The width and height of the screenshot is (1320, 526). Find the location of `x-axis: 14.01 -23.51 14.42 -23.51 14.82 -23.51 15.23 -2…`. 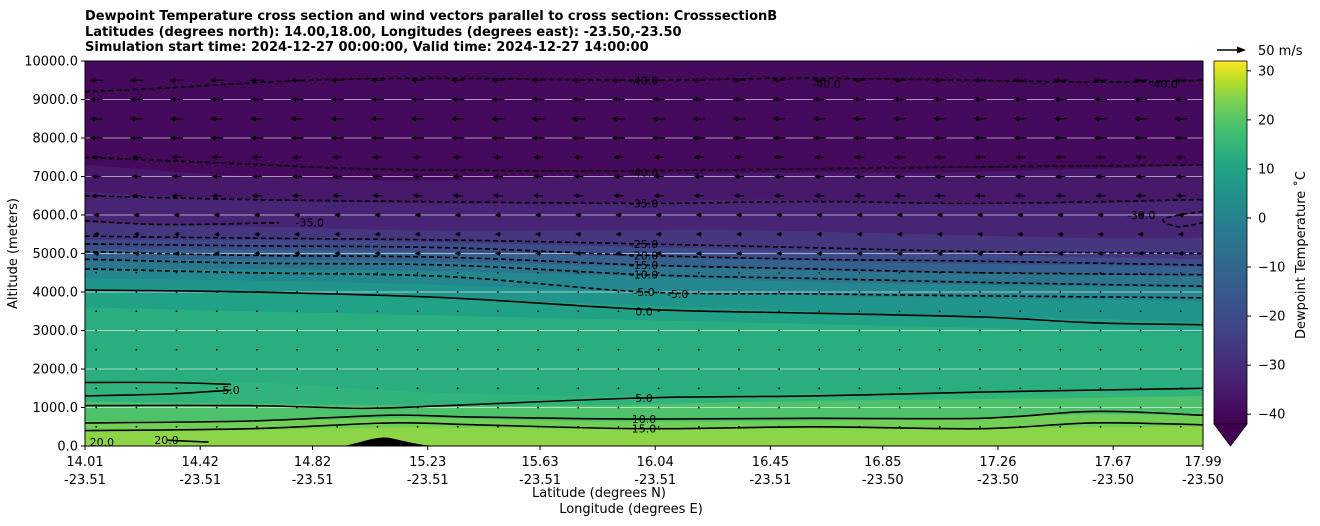

x-axis: 14.01 -23.51 14.42 -23.51 14.82 -23.51 15.23 -2… is located at coordinates (644, 467).